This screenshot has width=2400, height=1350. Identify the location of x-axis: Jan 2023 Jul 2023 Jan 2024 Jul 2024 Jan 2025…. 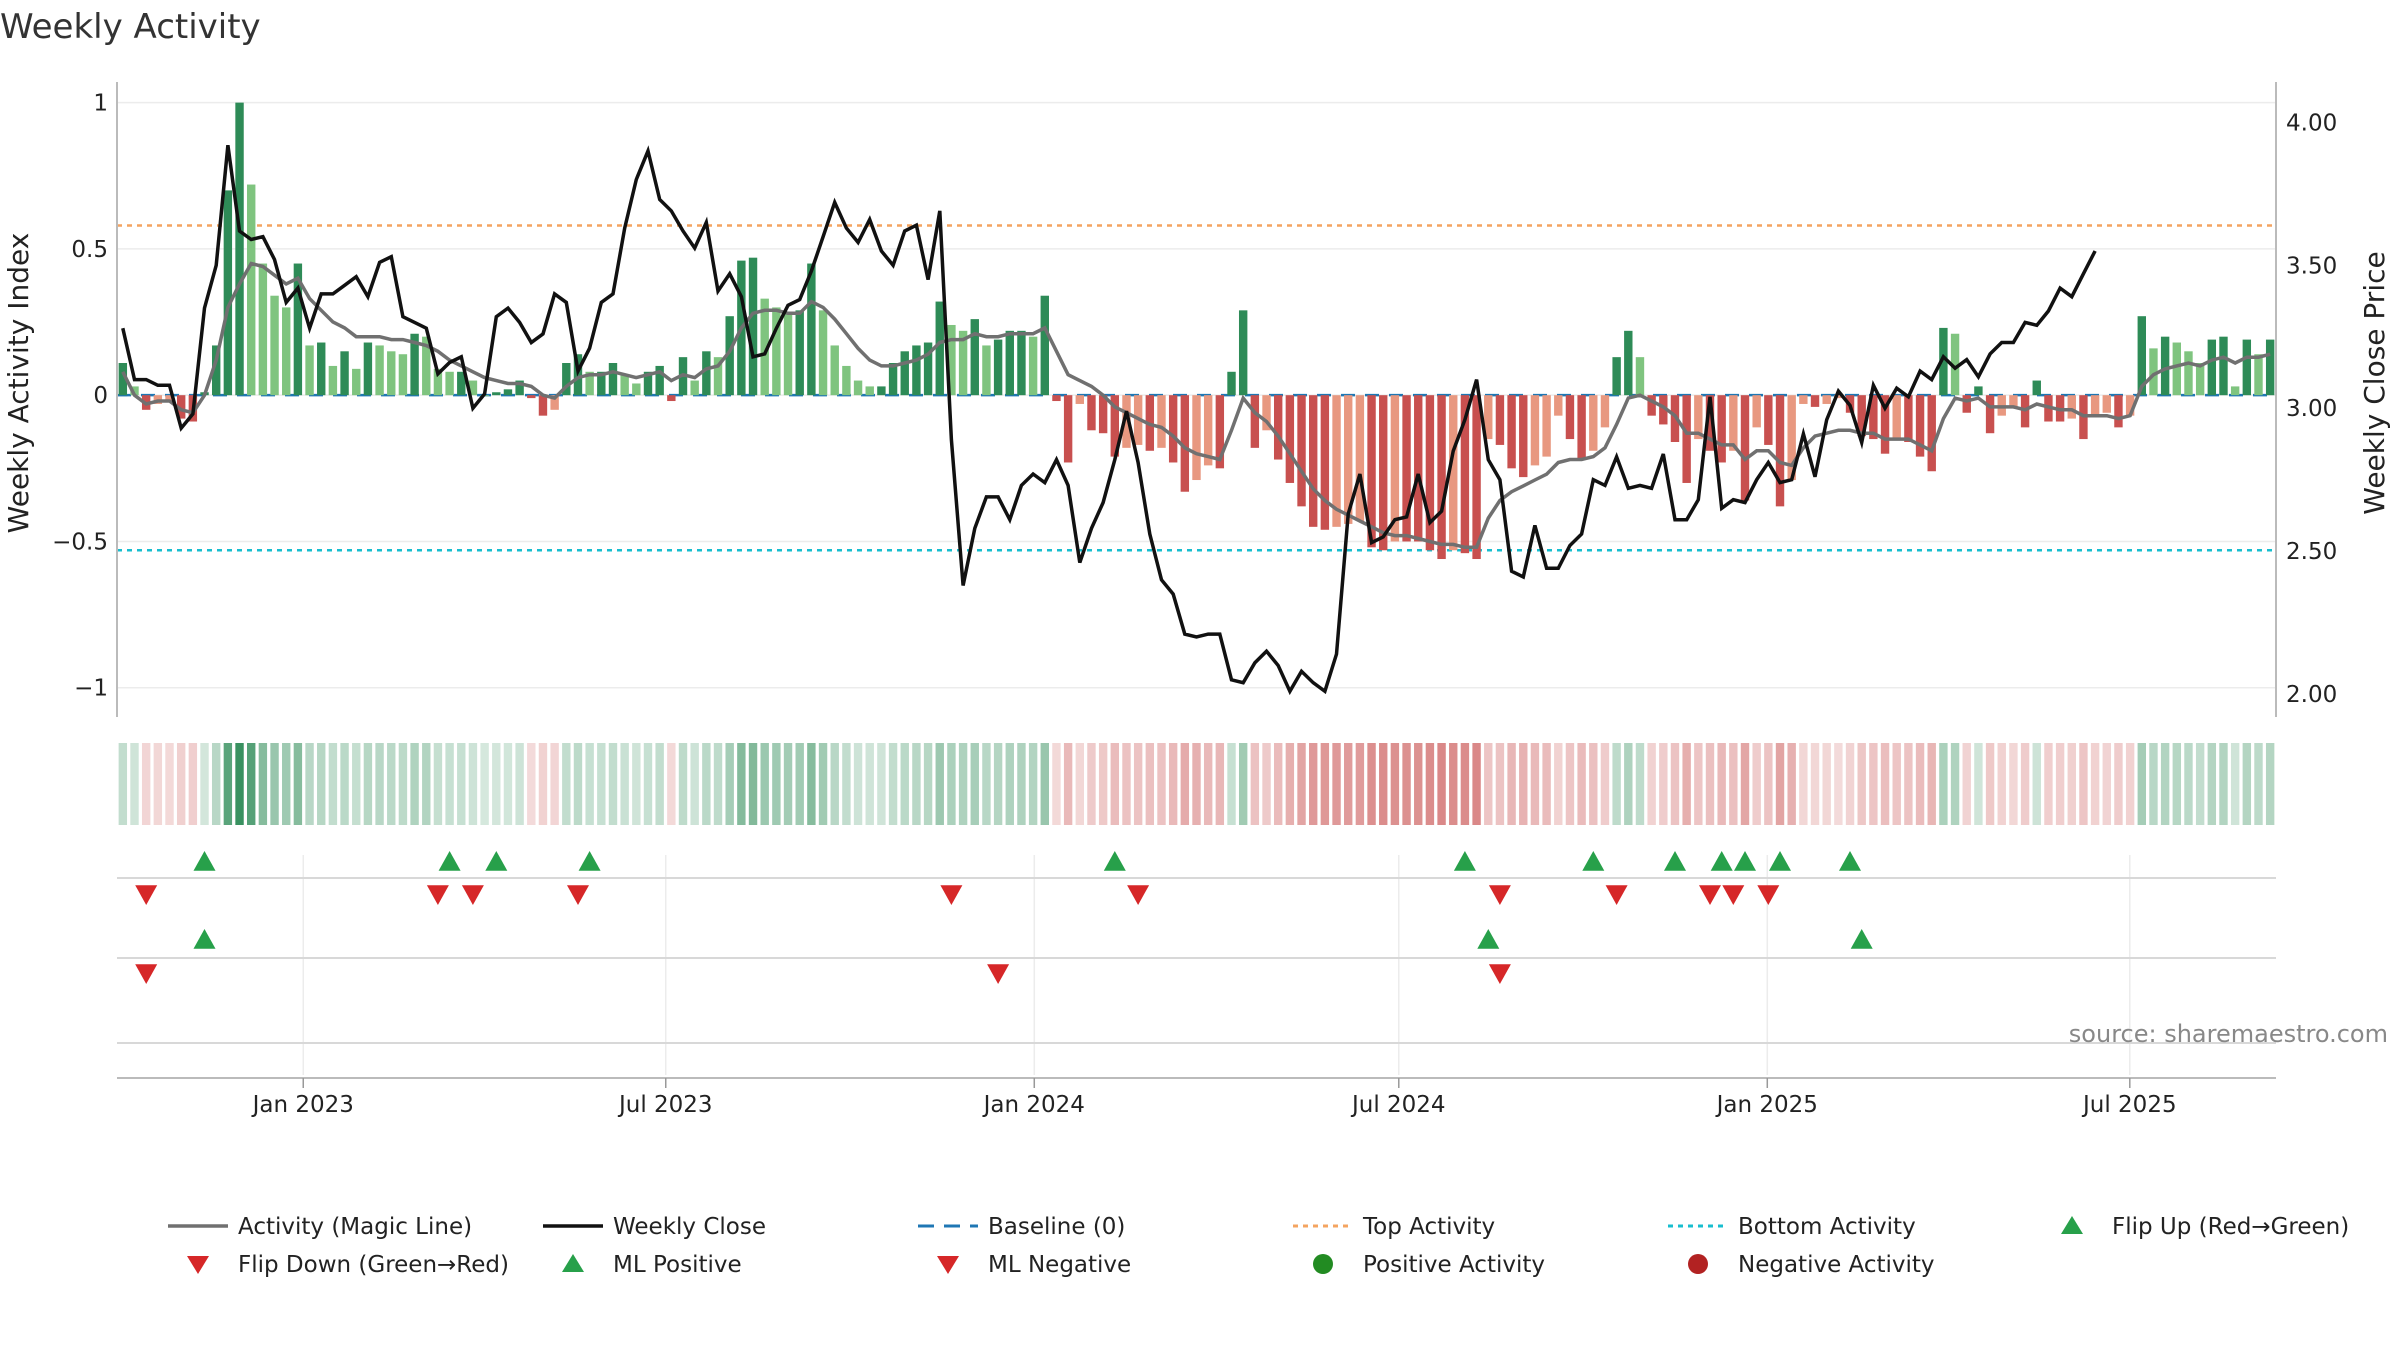
(1196, 1097).